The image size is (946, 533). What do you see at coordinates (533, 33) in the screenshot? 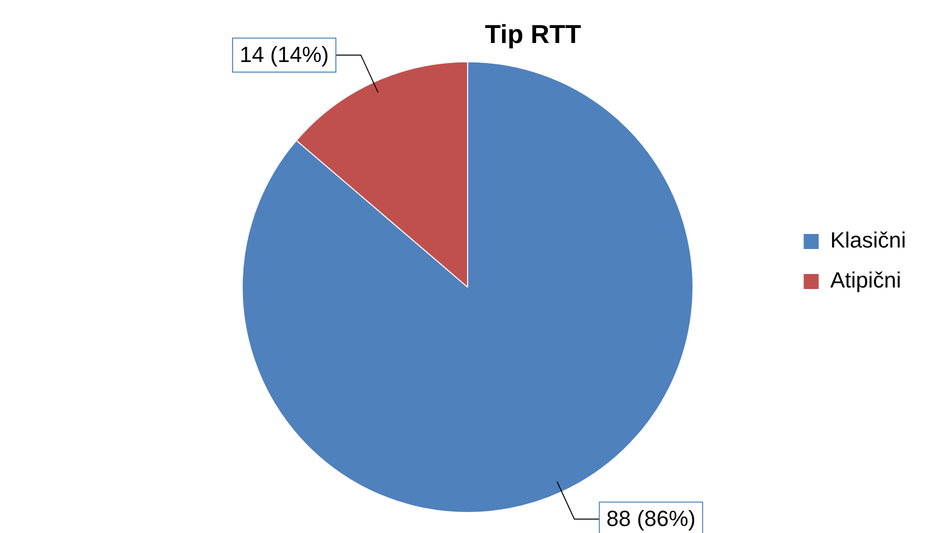
I see `chart-title: Tip RTT` at bounding box center [533, 33].